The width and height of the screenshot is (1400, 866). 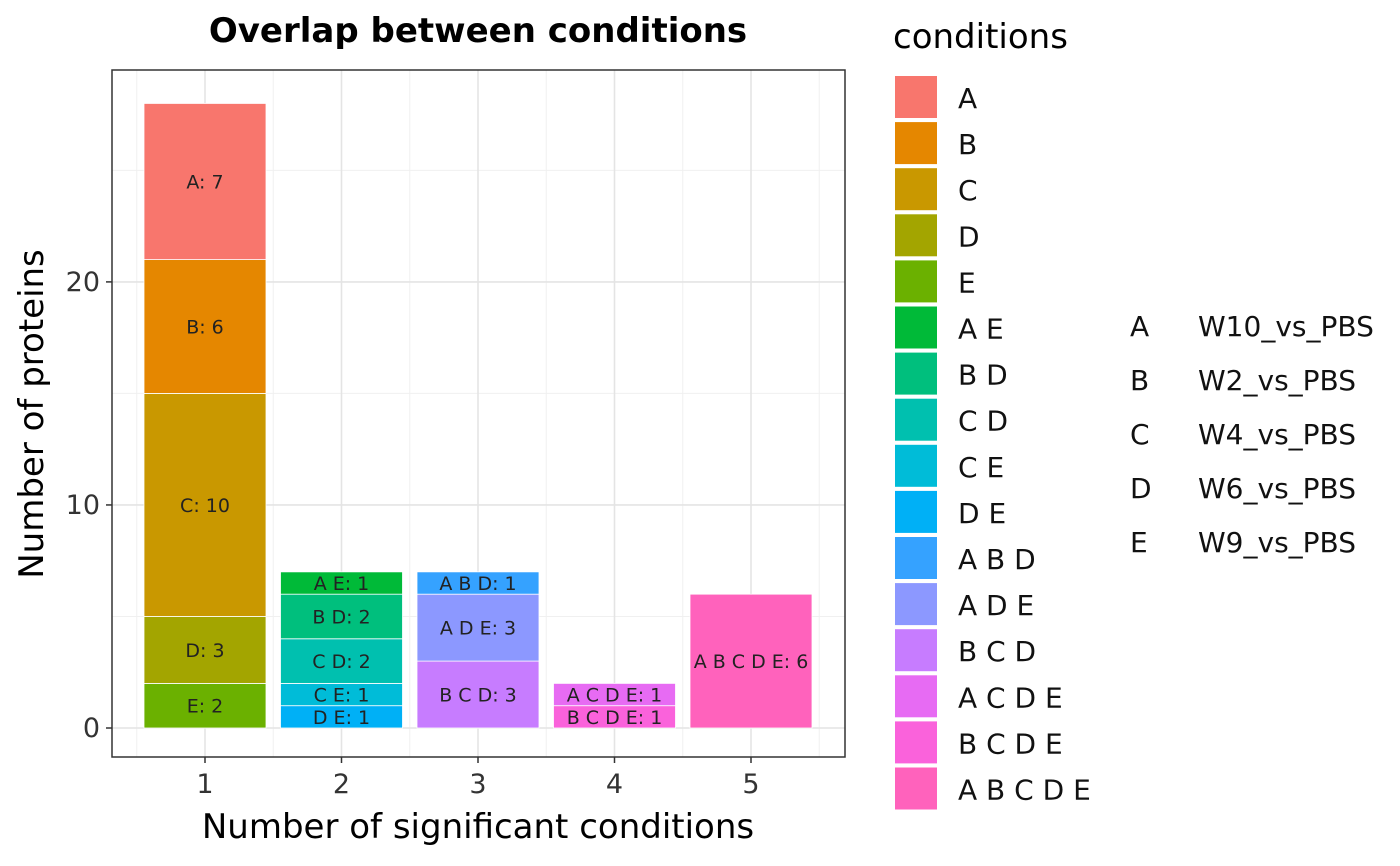 I want to click on bar-segment-label: A B D: 1, so click(x=477, y=584).